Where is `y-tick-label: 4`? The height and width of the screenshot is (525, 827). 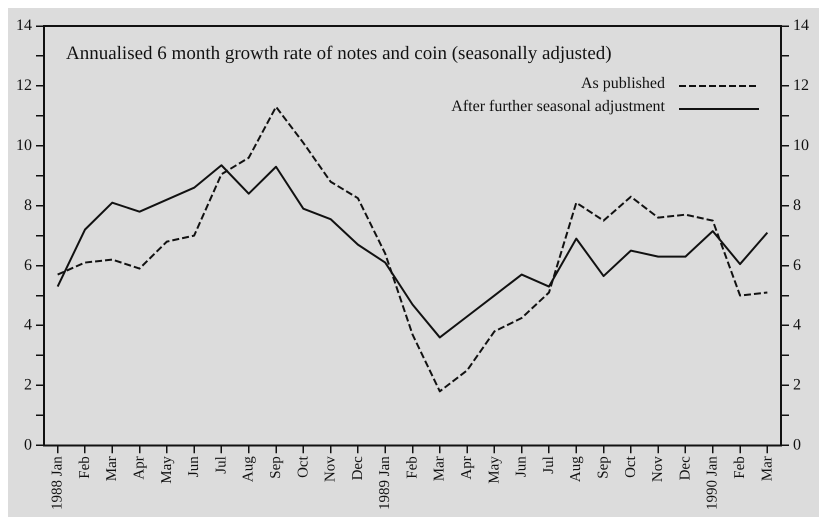 y-tick-label: 4 is located at coordinates (28, 325).